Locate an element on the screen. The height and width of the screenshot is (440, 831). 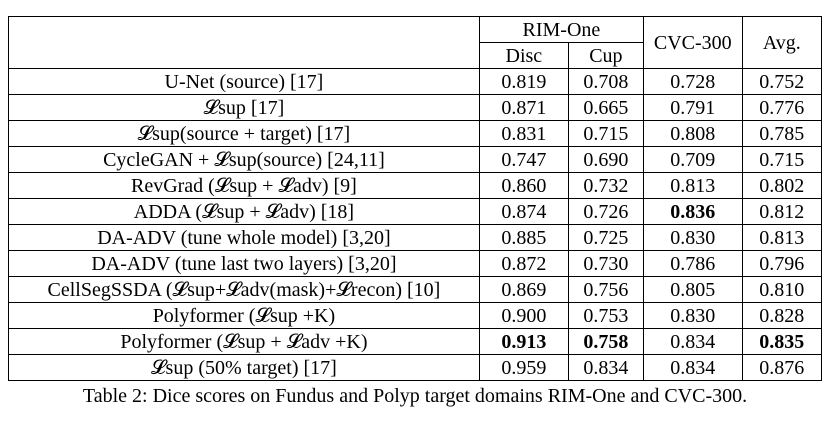
cvc-cell: 0.709 is located at coordinates (692, 159).